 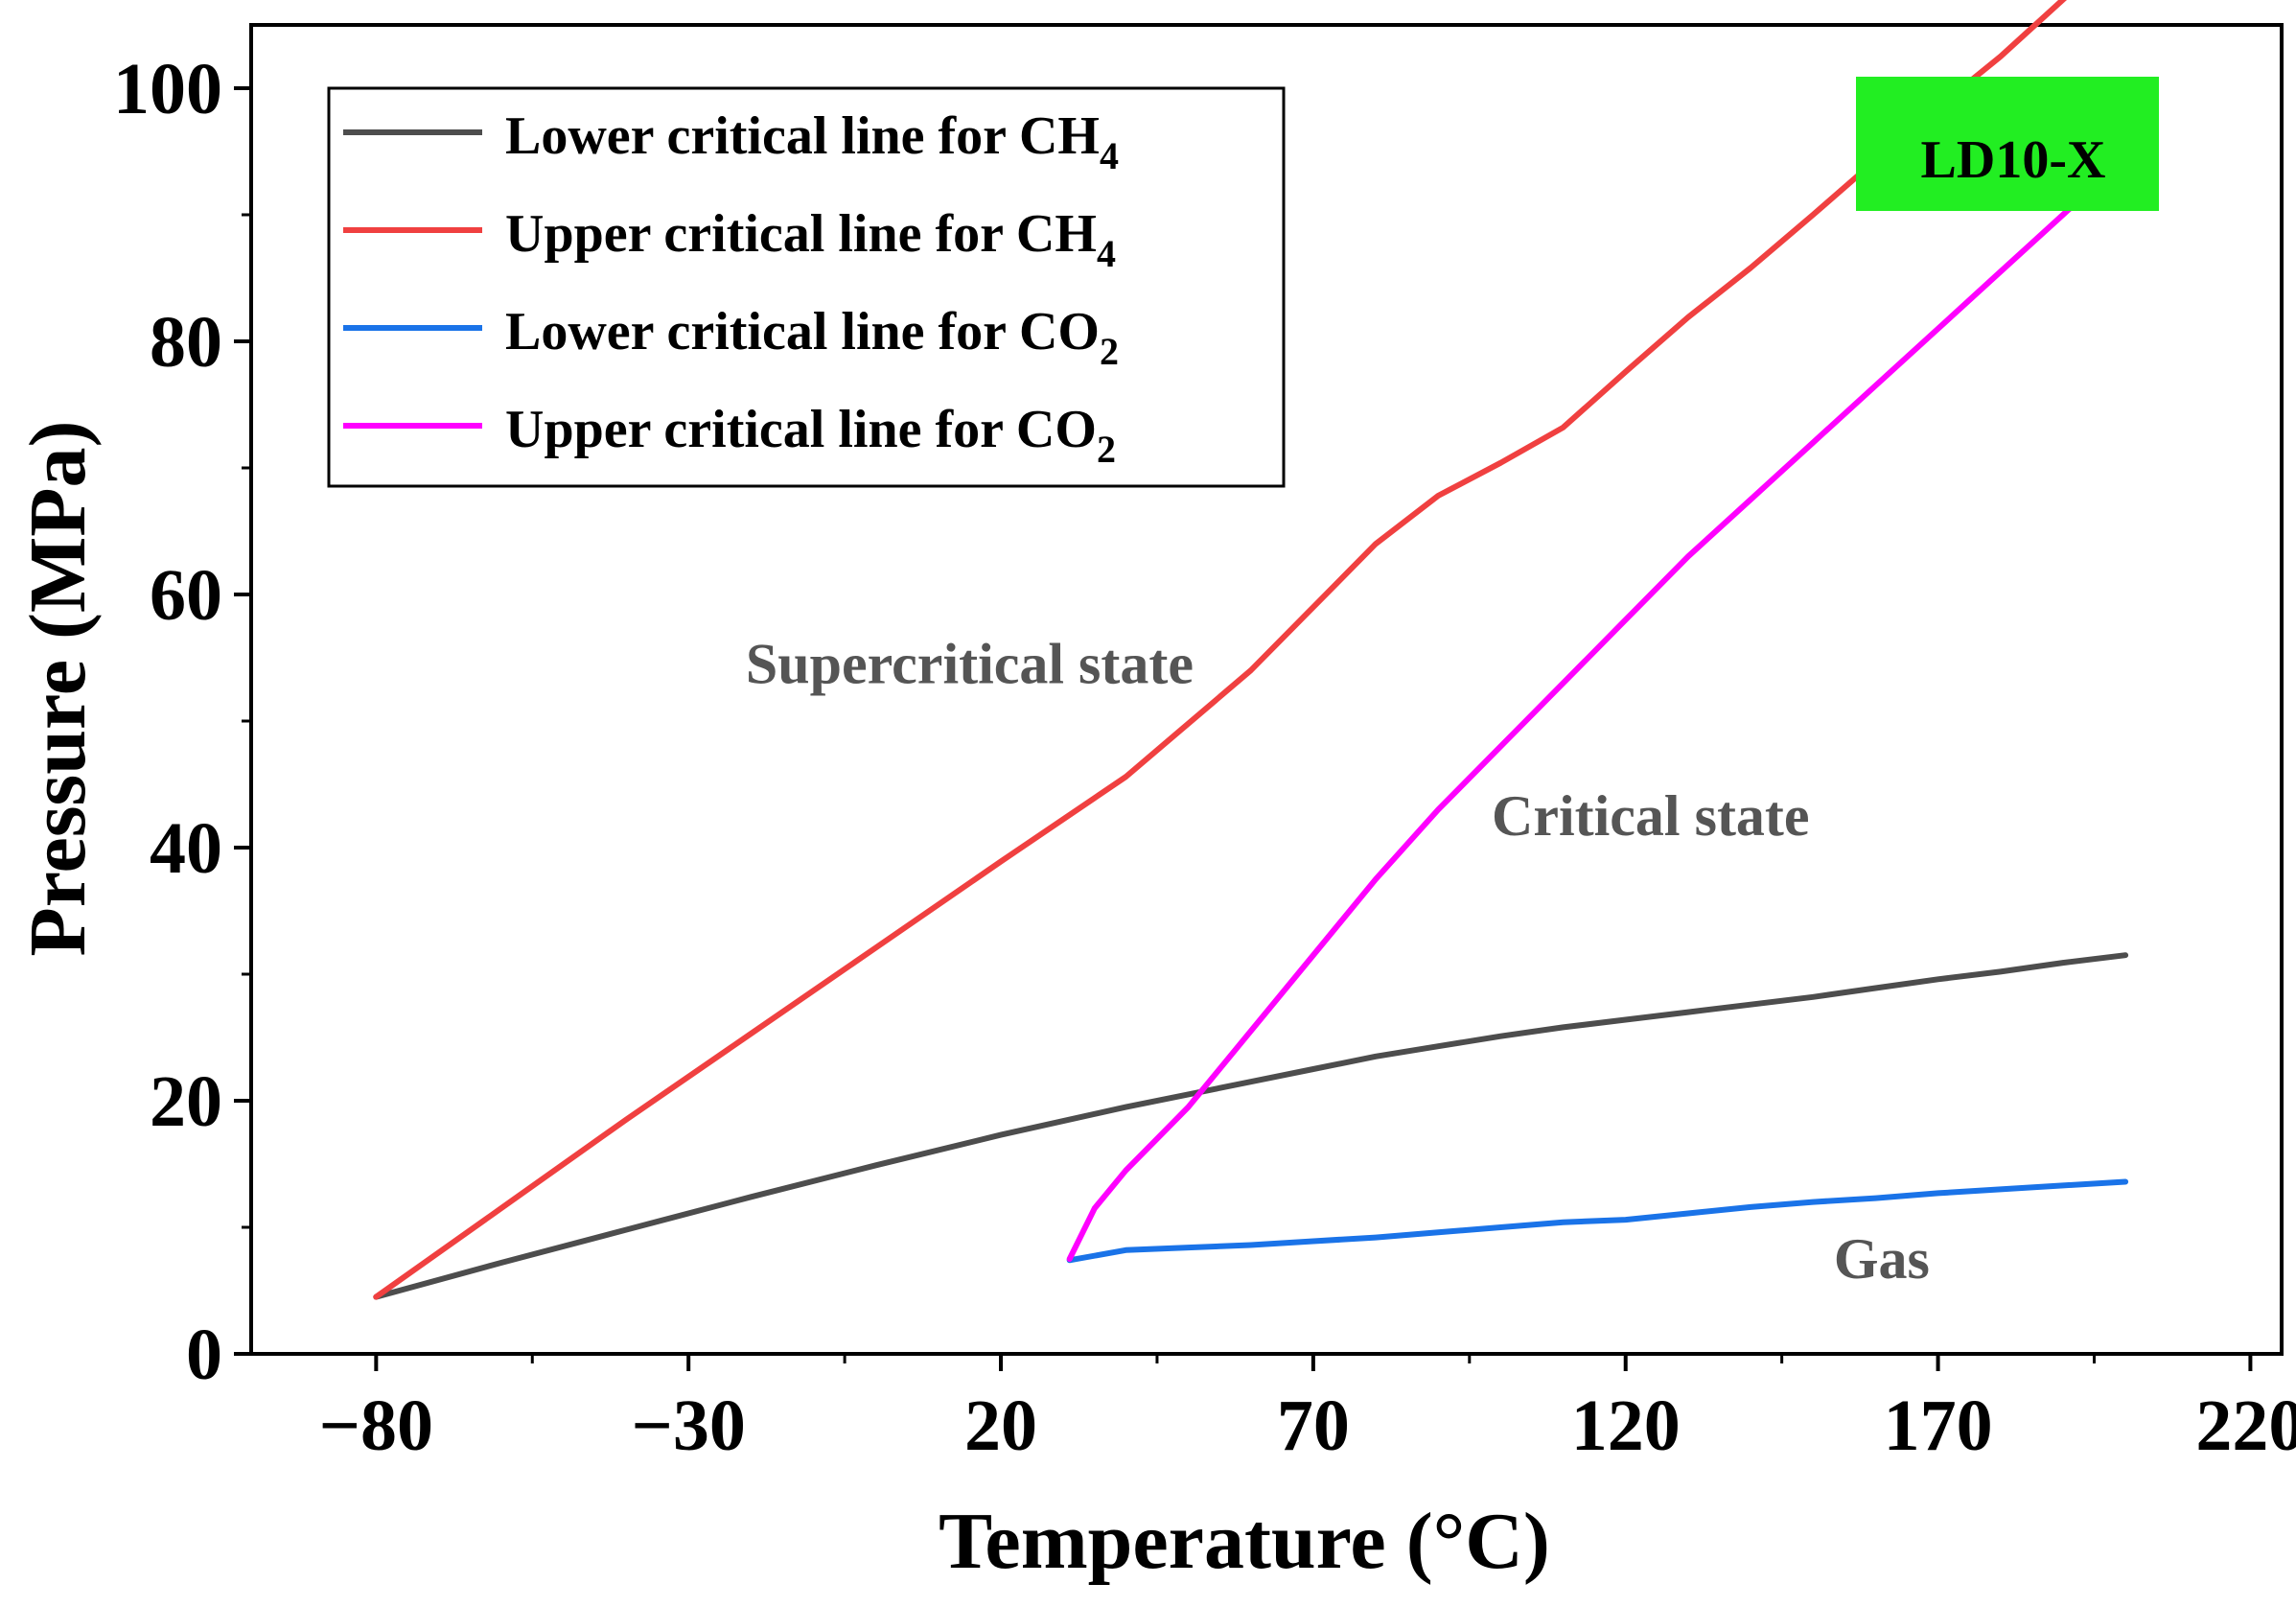 What do you see at coordinates (167, 89) in the screenshot?
I see `y-tick-label: 100` at bounding box center [167, 89].